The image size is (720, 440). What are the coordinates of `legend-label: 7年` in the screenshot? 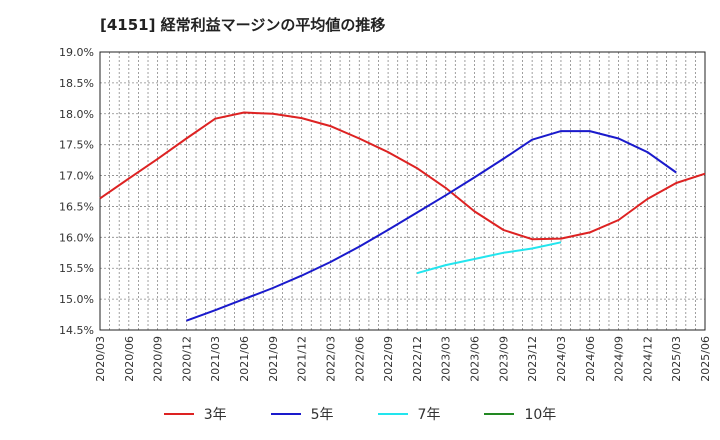 It's located at (429, 415).